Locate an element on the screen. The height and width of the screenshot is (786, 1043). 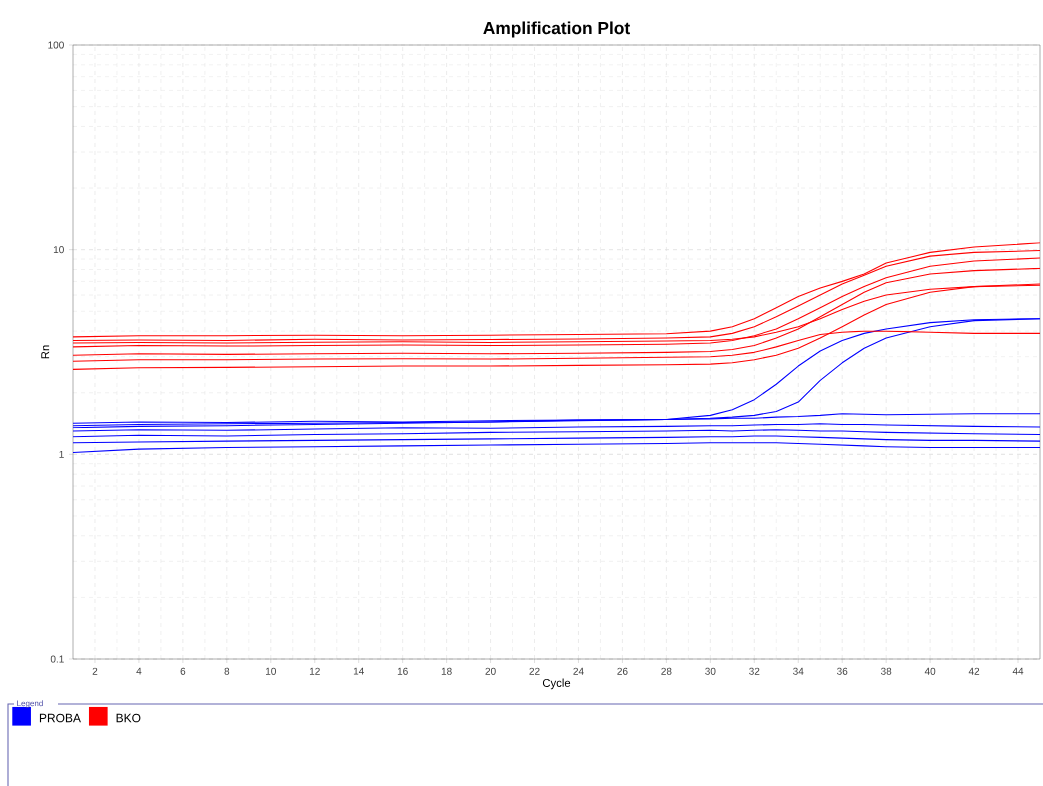
y-tick-label: 0.1 is located at coordinates (57, 659).